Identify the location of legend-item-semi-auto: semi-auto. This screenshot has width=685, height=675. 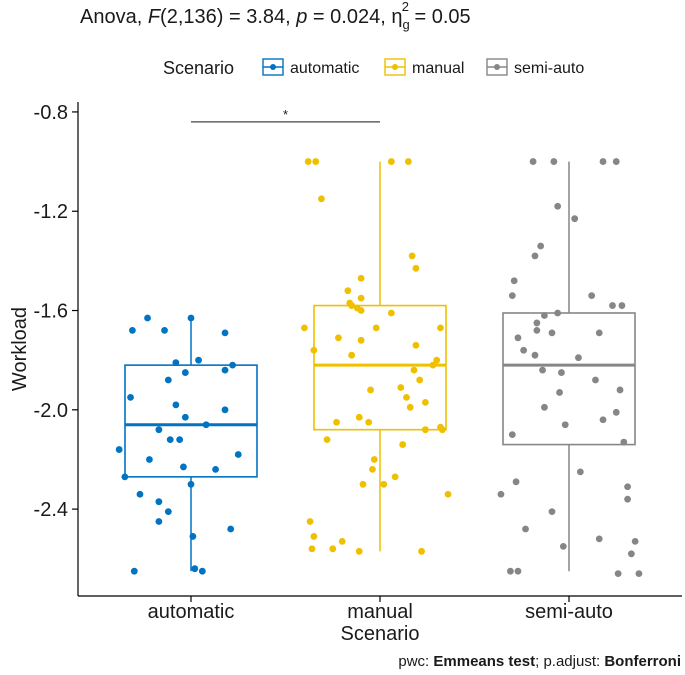
(535, 67).